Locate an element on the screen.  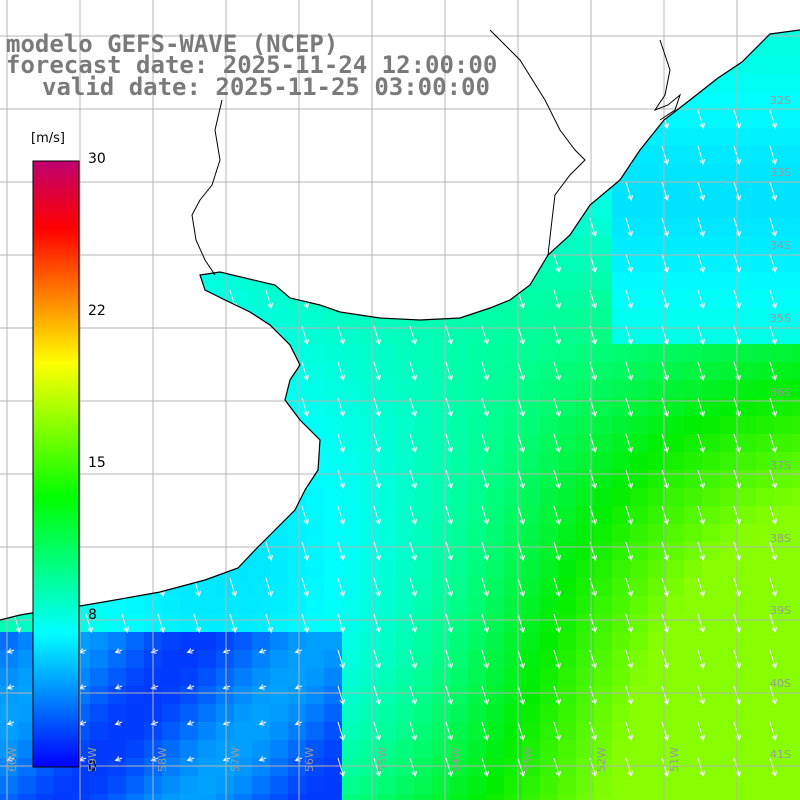
lon-label: 56W is located at coordinates (309, 759).